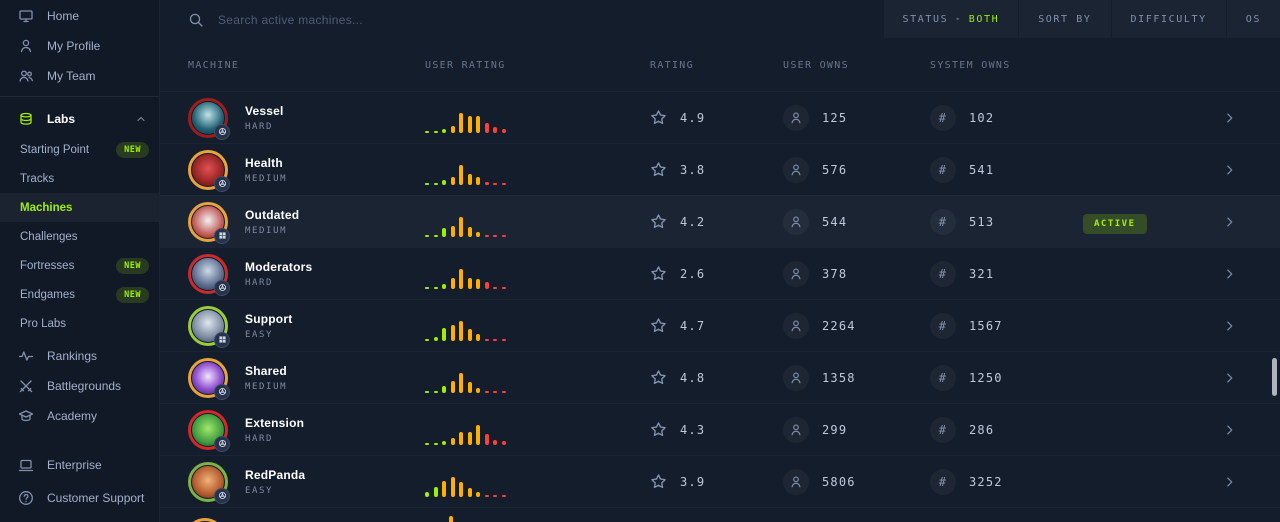  What do you see at coordinates (537, 278) in the screenshot?
I see `user-rating-histogram` at bounding box center [537, 278].